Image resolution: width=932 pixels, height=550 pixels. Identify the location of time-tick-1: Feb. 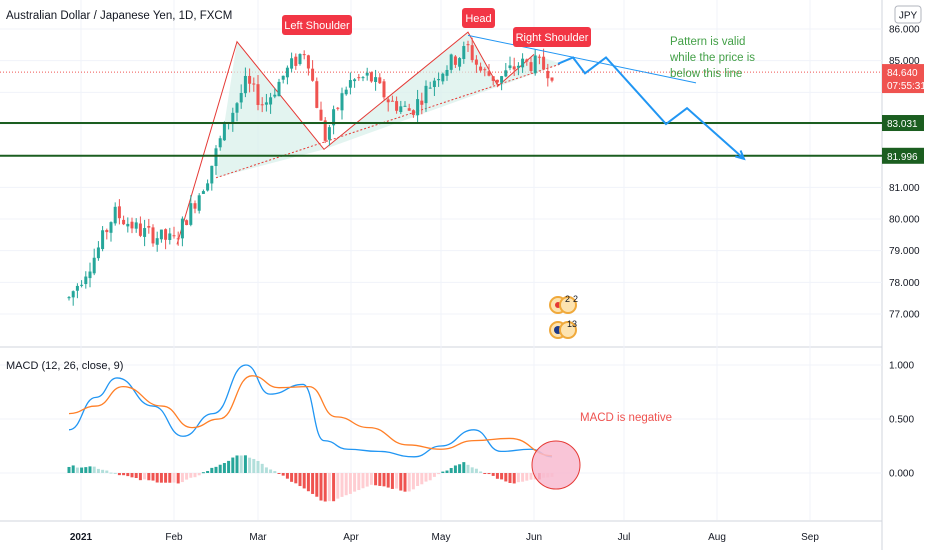
(174, 537).